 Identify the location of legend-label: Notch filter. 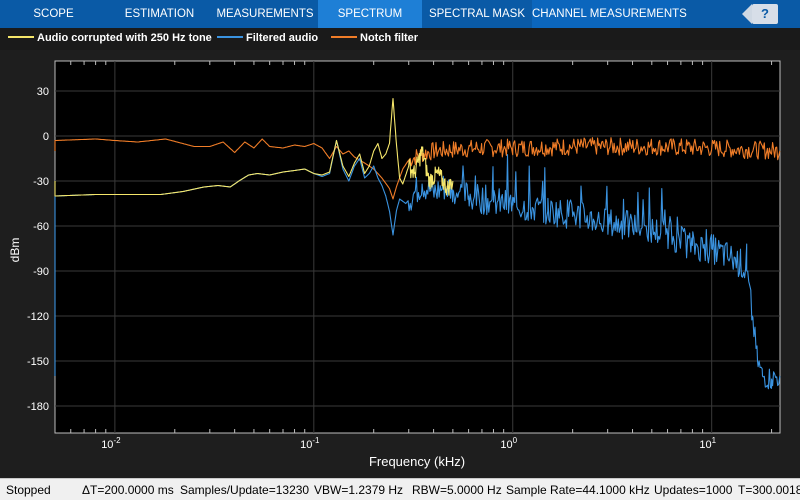
(389, 38).